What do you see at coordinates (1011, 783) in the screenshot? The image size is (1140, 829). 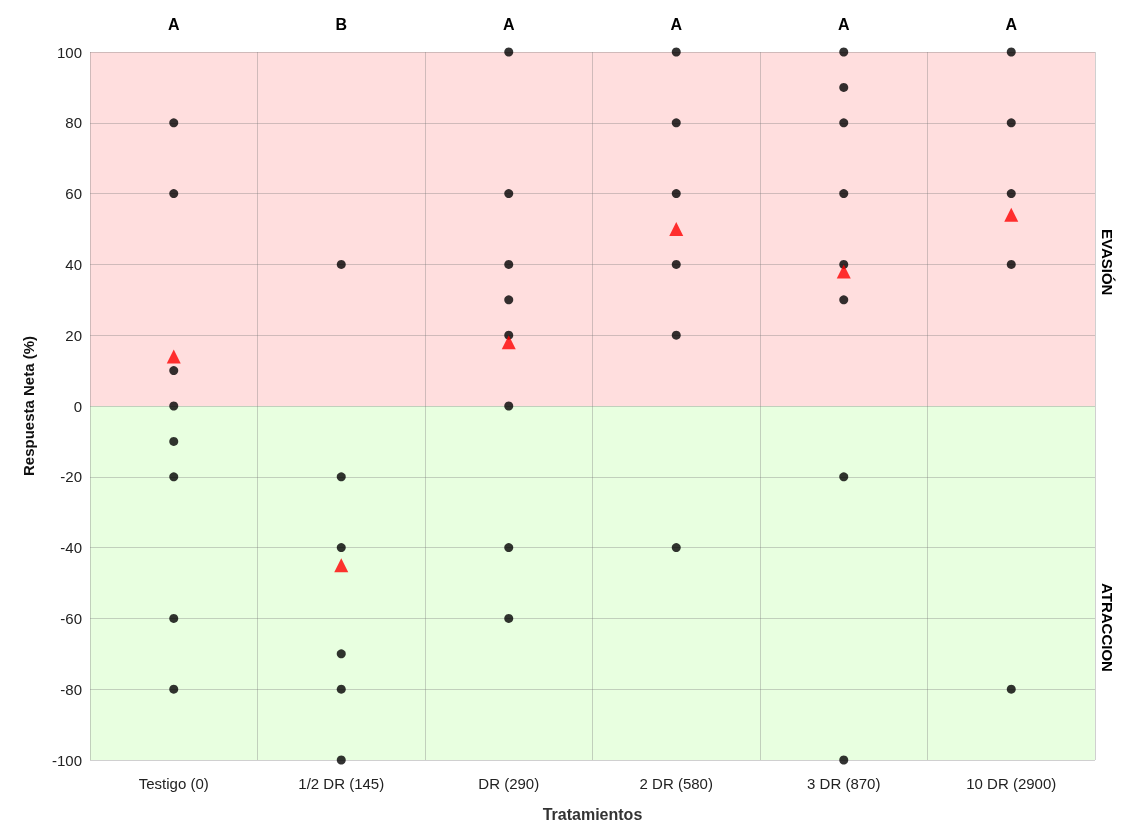 I see `x-tick-label: 10 DR (2900)` at bounding box center [1011, 783].